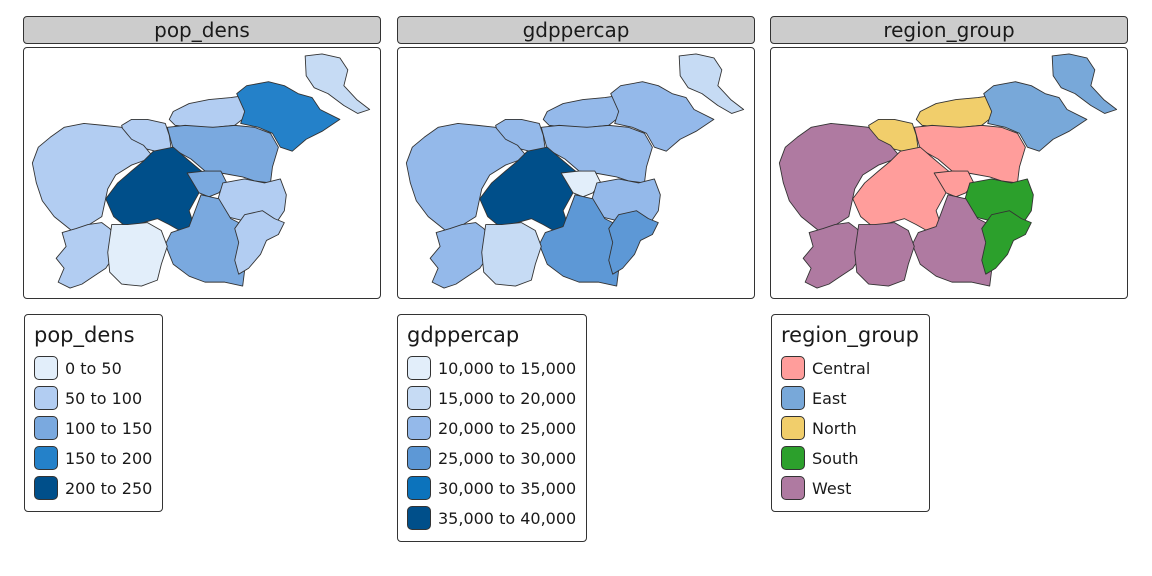 Image resolution: width=1152 pixels, height=576 pixels. Describe the element at coordinates (576, 30) in the screenshot. I see `panel-title: gdppercap` at that location.